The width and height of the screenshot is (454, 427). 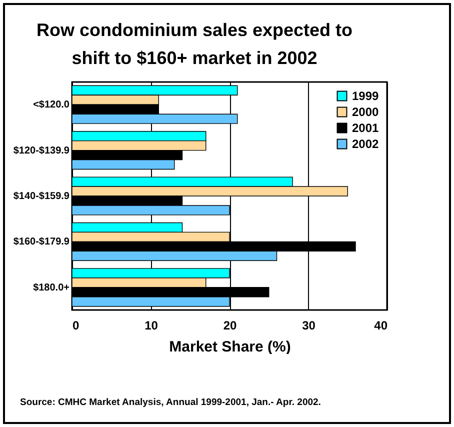 I want to click on source-note: Source: CMHC Market Analysis, Annual 1999-2001, Jan.- Apr. 2002., so click(x=170, y=402).